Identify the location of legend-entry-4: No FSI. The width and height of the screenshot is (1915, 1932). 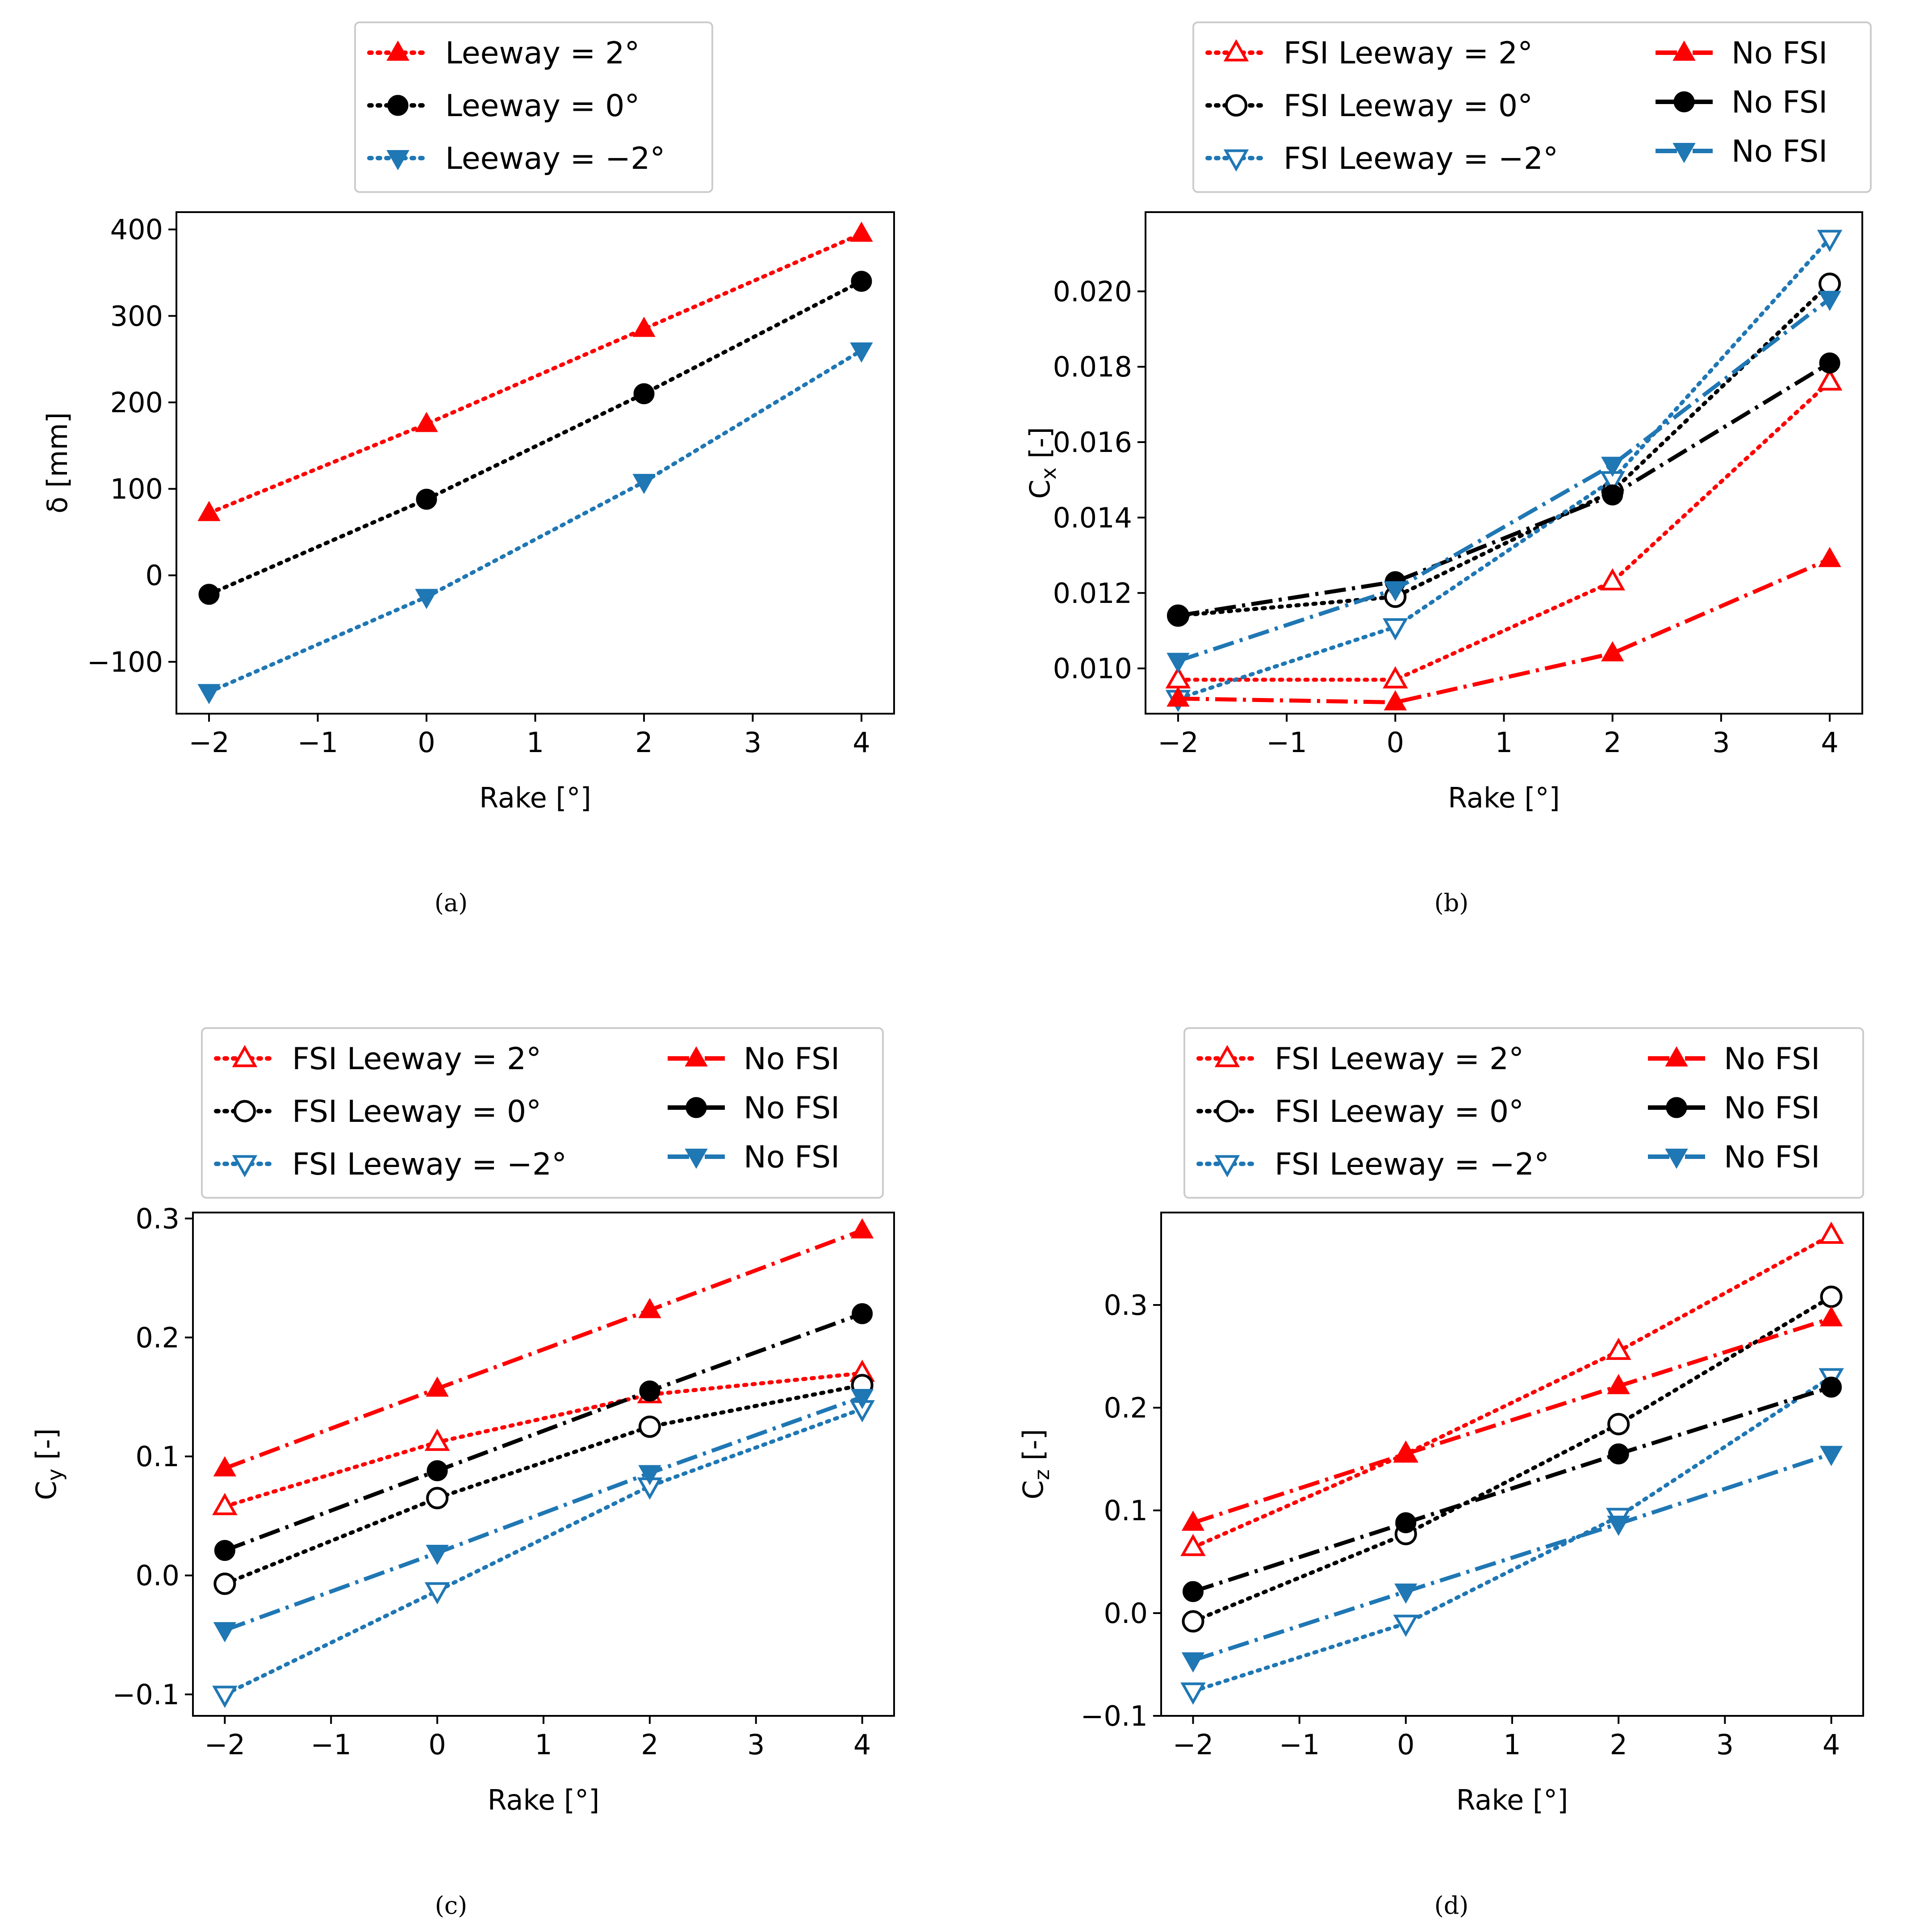
(1734, 1059).